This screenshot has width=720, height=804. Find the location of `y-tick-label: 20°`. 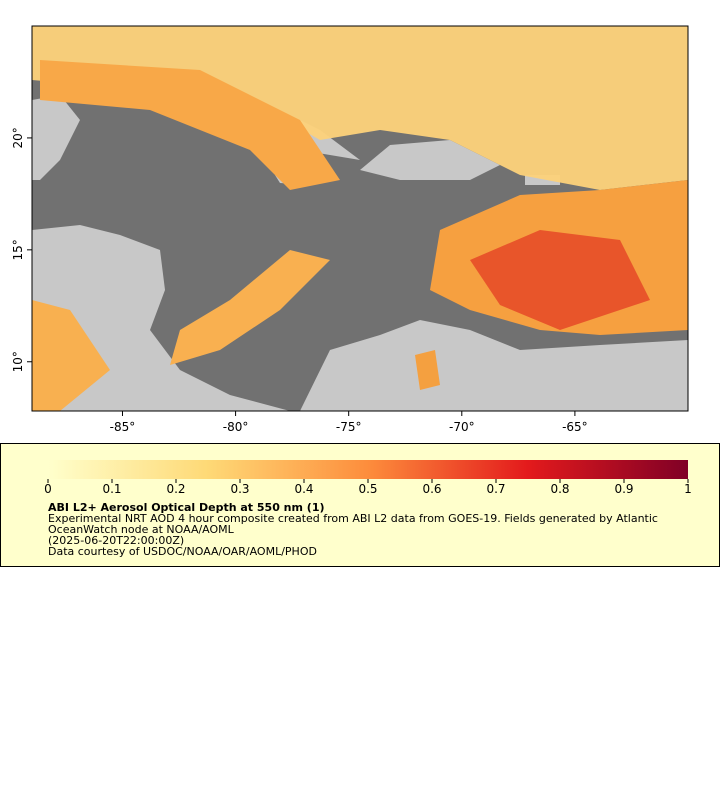

y-tick-label: 20° is located at coordinates (18, 137).